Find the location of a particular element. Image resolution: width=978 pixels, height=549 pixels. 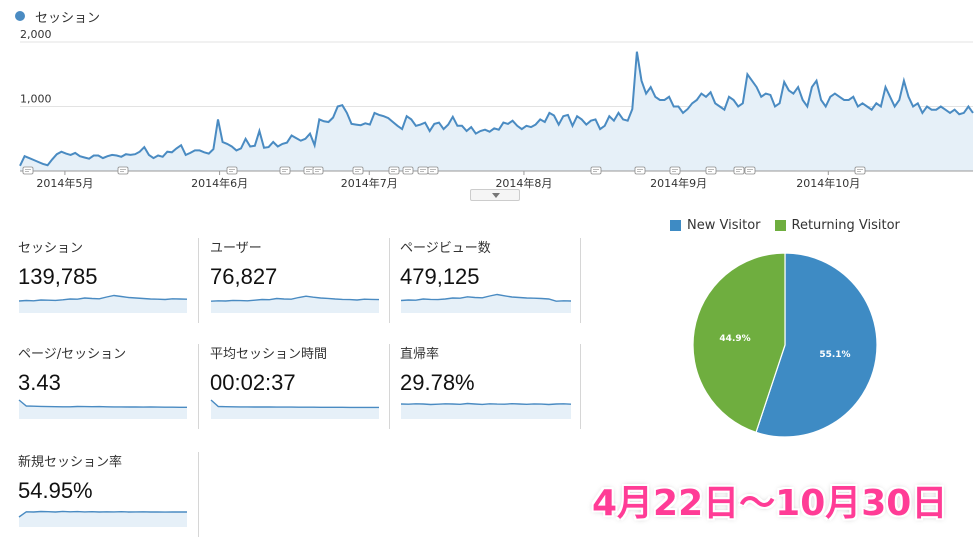

y-tick-label: 2,000 is located at coordinates (36, 35).